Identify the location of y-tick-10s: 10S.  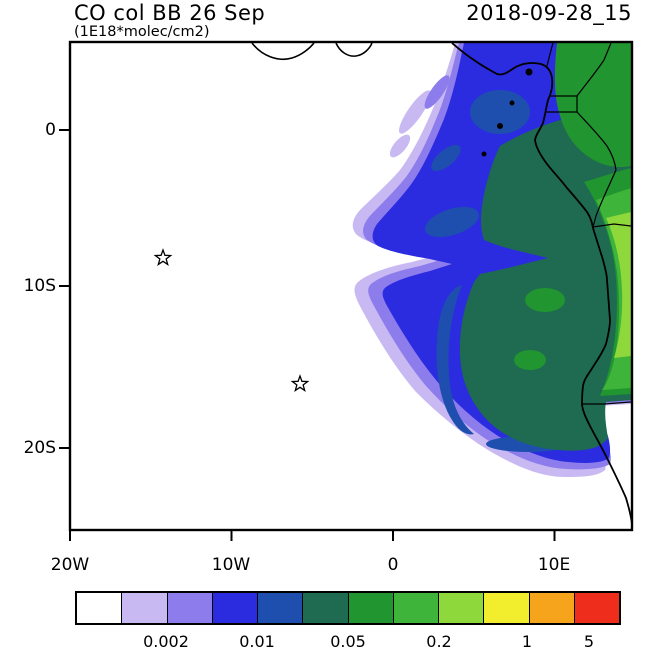
(39, 286).